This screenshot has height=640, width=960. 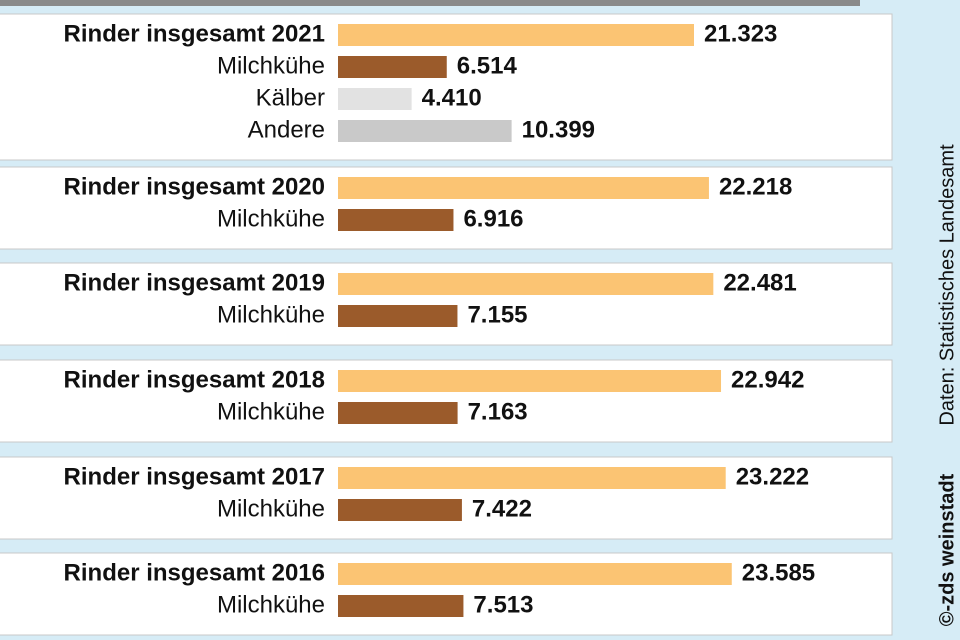 What do you see at coordinates (502, 508) in the screenshot?
I see `value-label: 7.422` at bounding box center [502, 508].